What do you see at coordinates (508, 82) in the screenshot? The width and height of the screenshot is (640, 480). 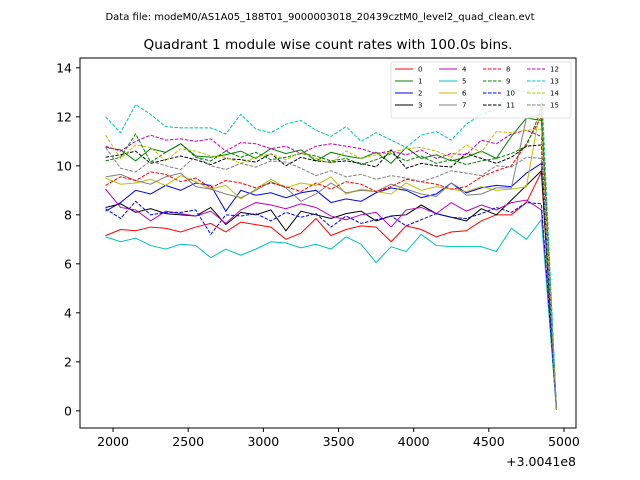 I see `legend-label-9: 9` at bounding box center [508, 82].